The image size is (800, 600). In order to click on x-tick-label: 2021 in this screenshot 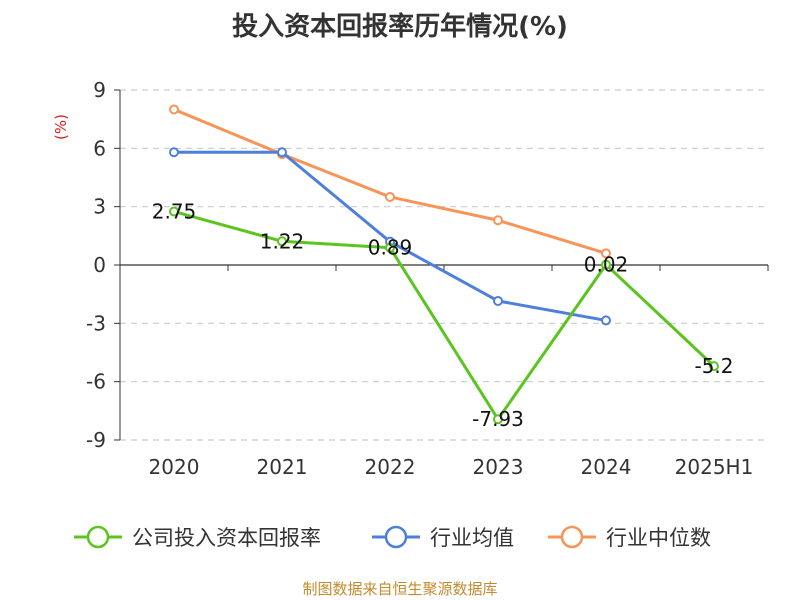, I will do `click(282, 467)`.